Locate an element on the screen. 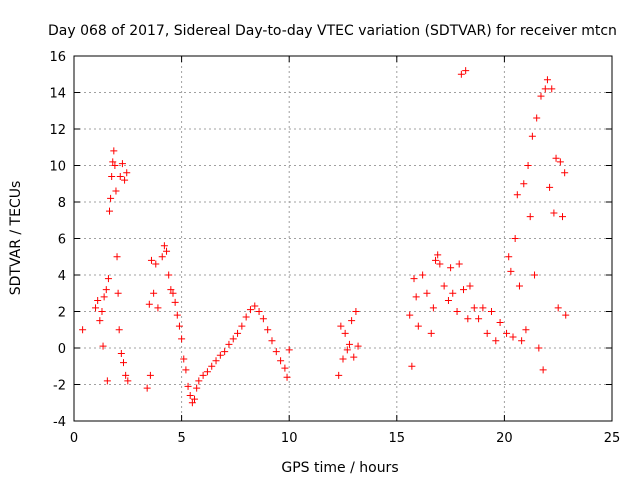 This screenshot has height=480, width=640. y-tick-label: 8 is located at coordinates (62, 203).